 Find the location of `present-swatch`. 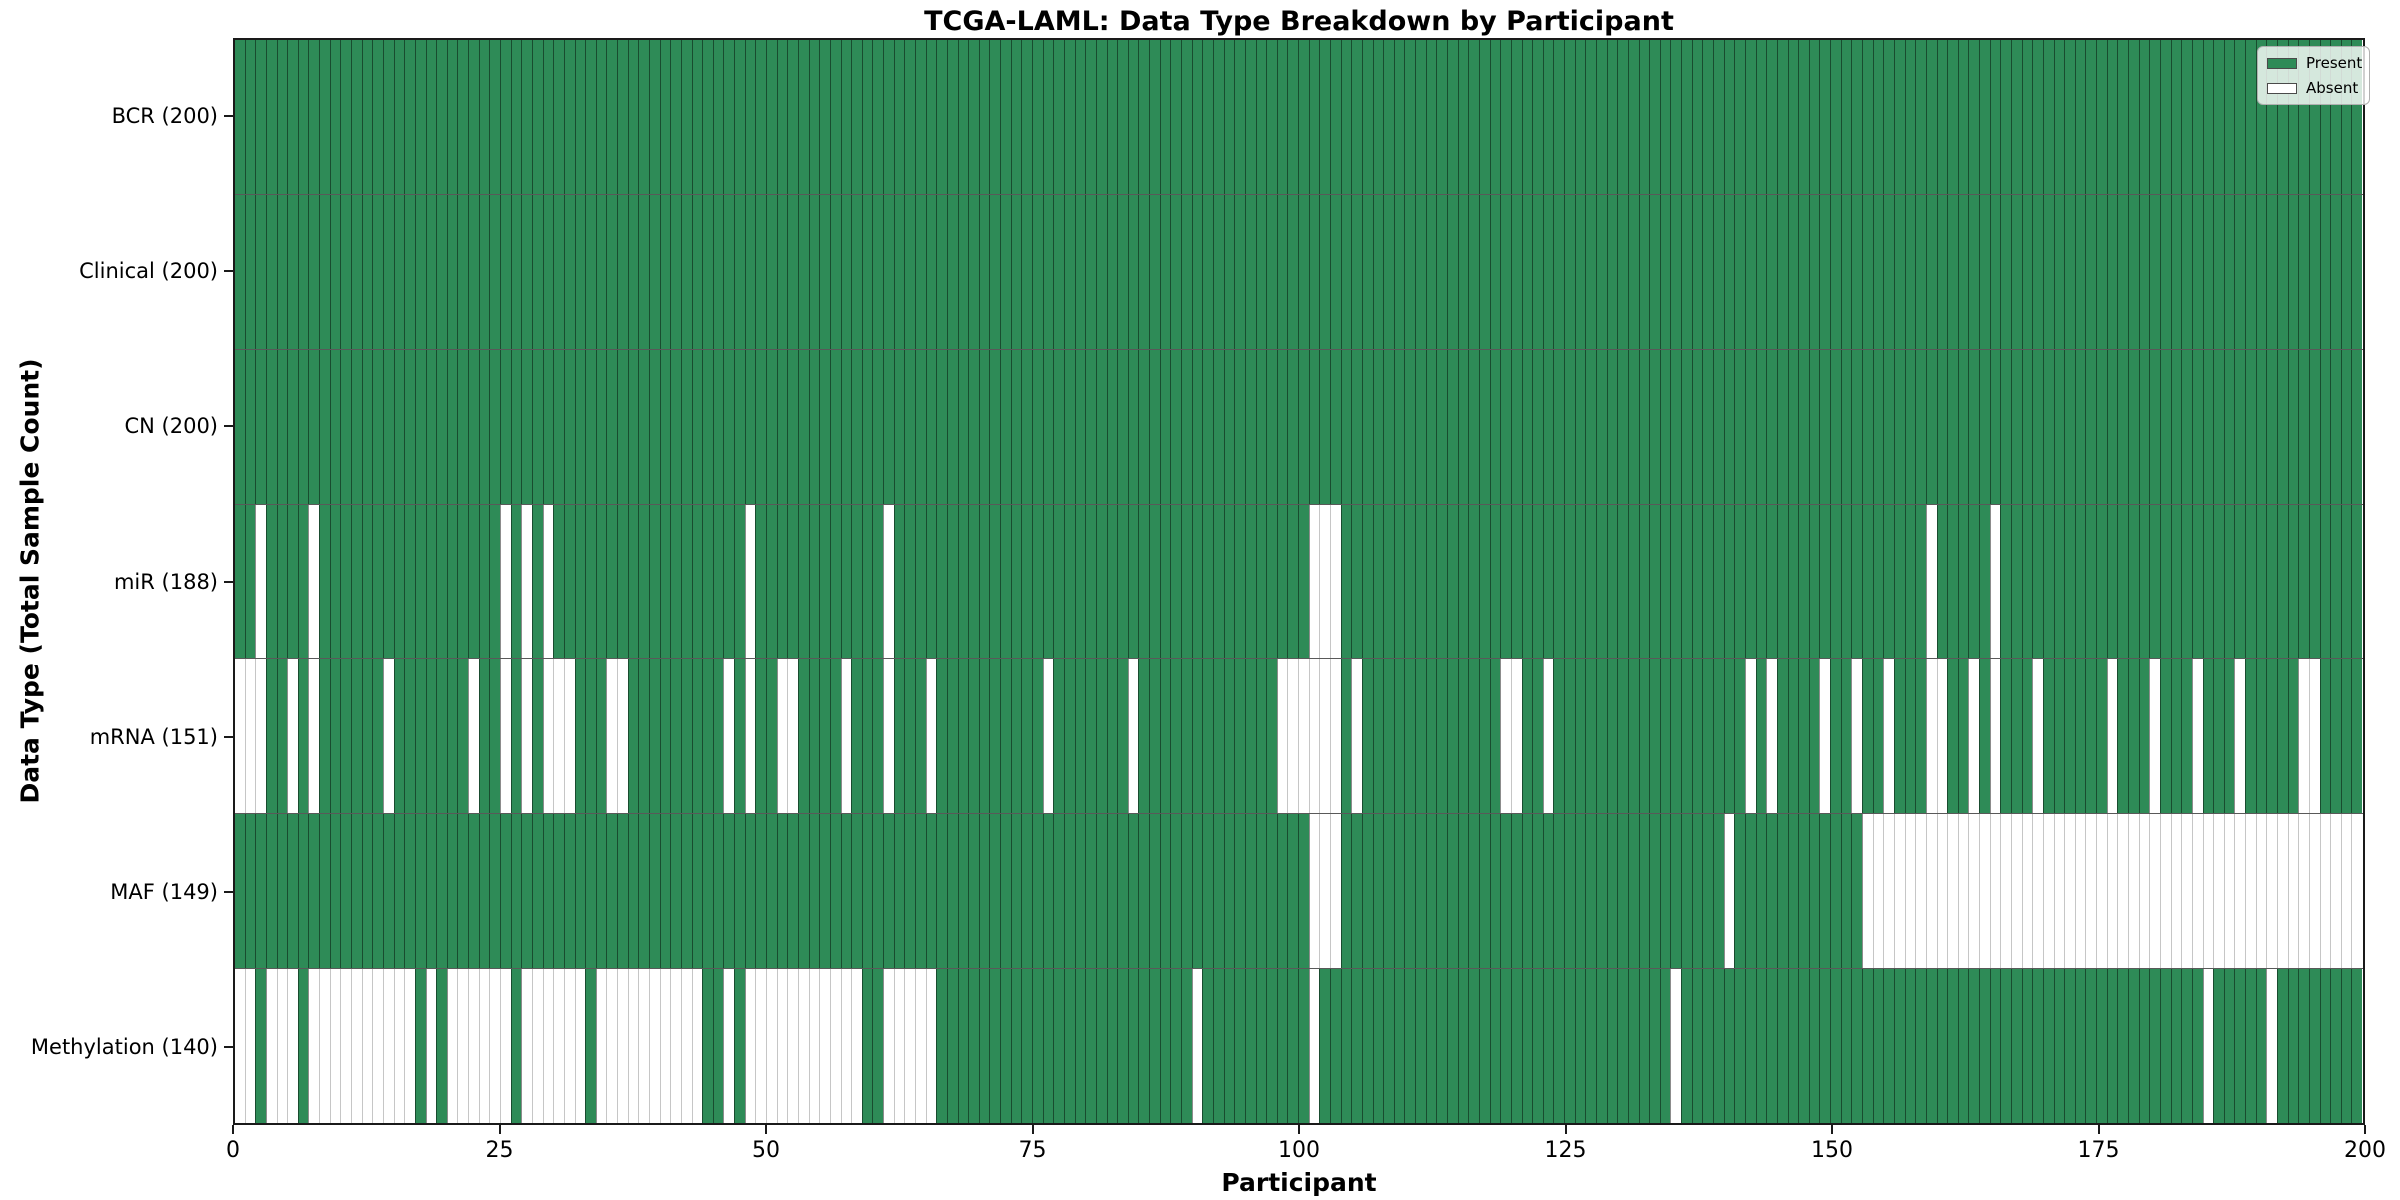

present-swatch is located at coordinates (2282, 63).